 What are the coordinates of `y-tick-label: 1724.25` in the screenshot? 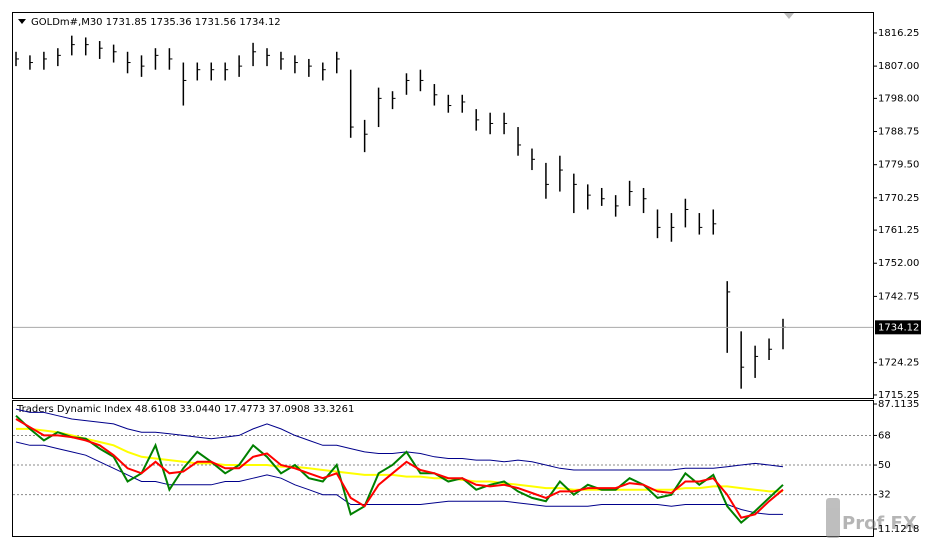 It's located at (898, 363).